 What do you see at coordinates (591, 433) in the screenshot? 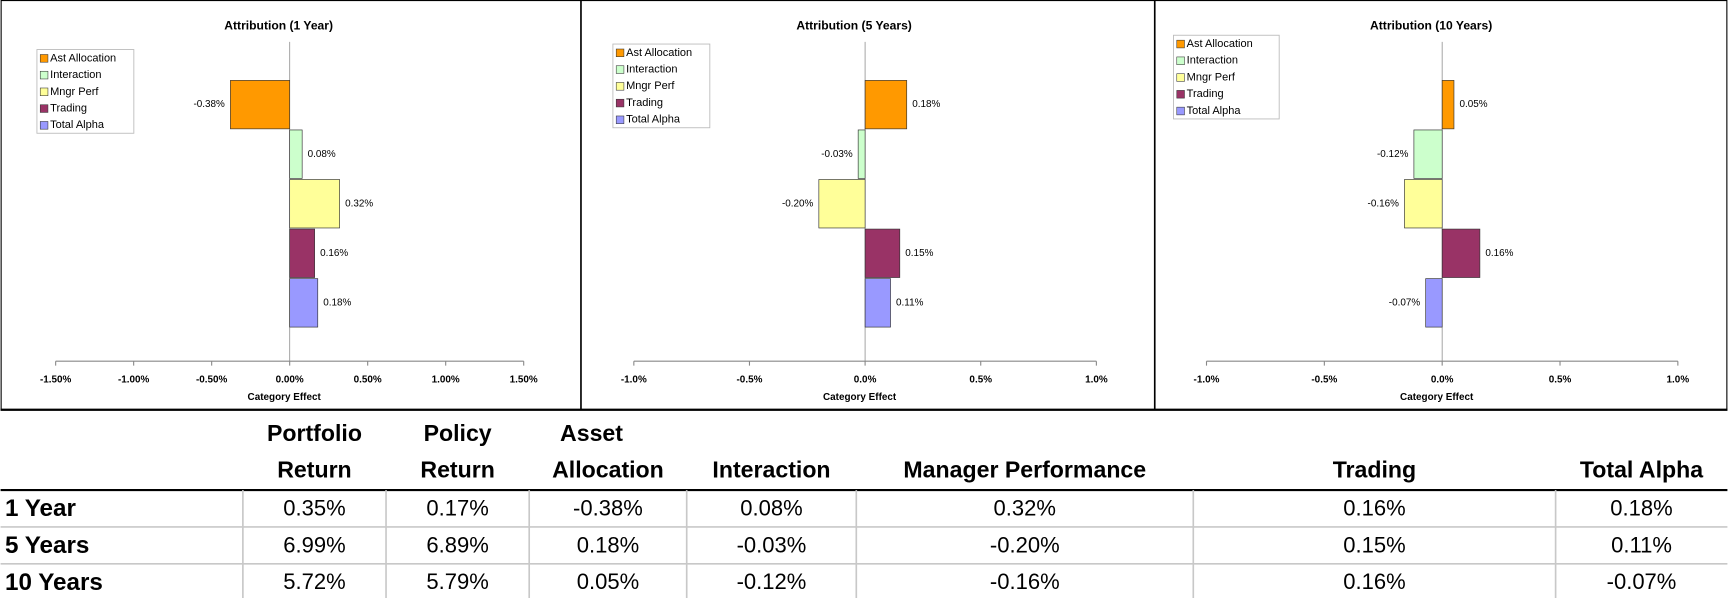
I see `column-header: Asset` at bounding box center [591, 433].